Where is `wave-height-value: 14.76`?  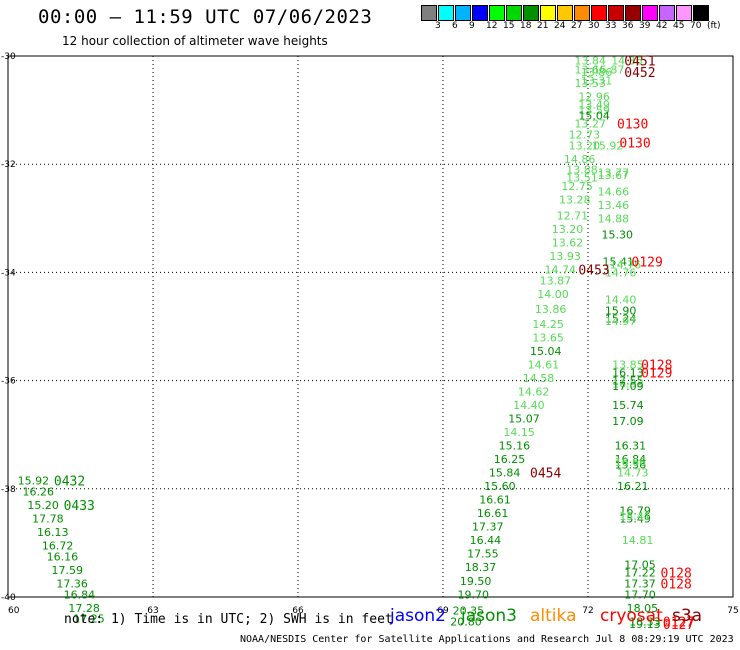 wave-height-value: 14.76 is located at coordinates (621, 272).